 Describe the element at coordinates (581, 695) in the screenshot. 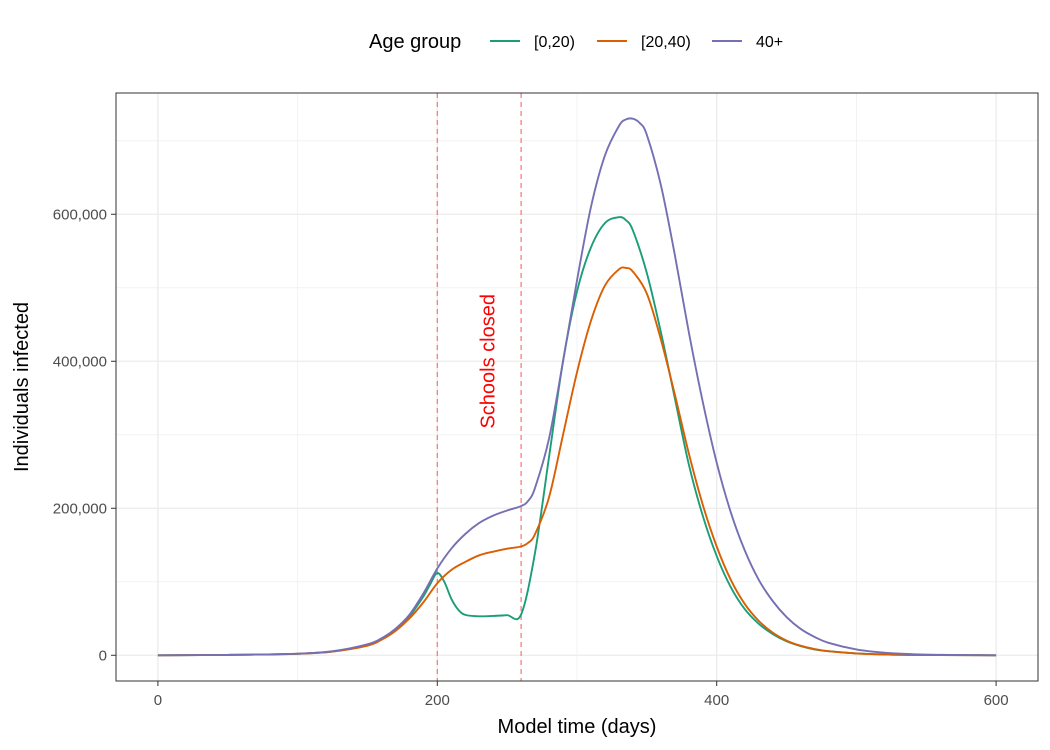

I see `x-axis-ticks: 0 200 400 600` at that location.